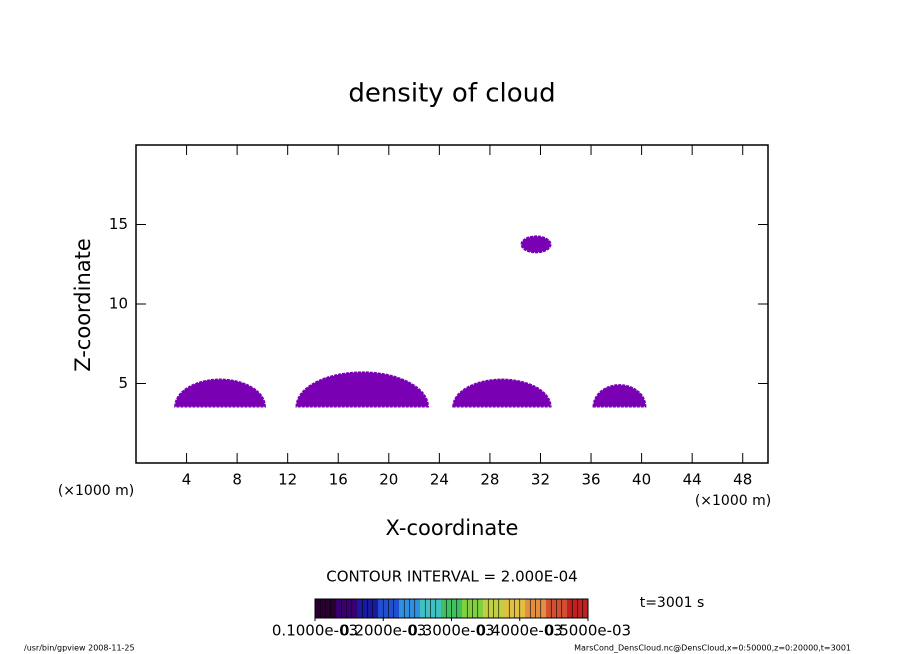  Describe the element at coordinates (692, 480) in the screenshot. I see `x-tick-label: 44` at that location.